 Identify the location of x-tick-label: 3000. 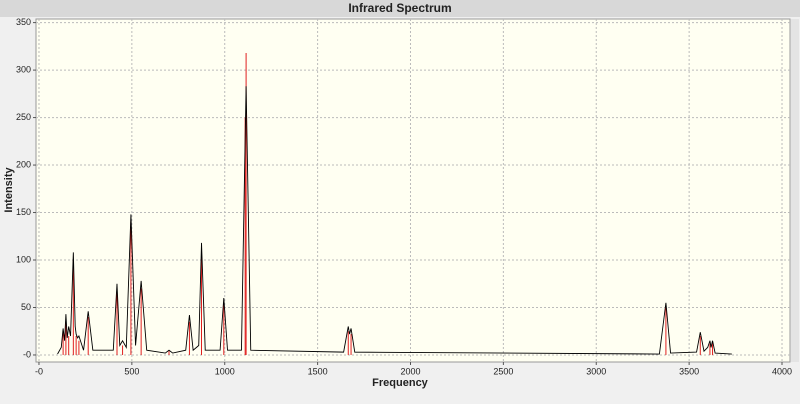
(596, 371).